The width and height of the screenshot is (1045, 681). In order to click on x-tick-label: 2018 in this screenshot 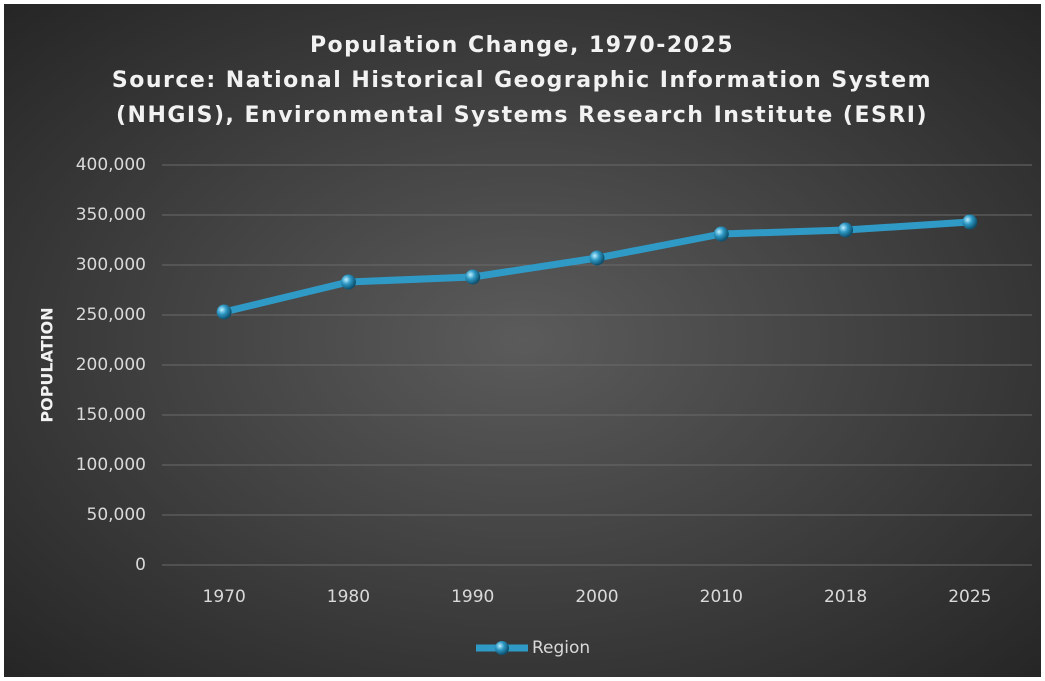, I will do `click(845, 597)`.